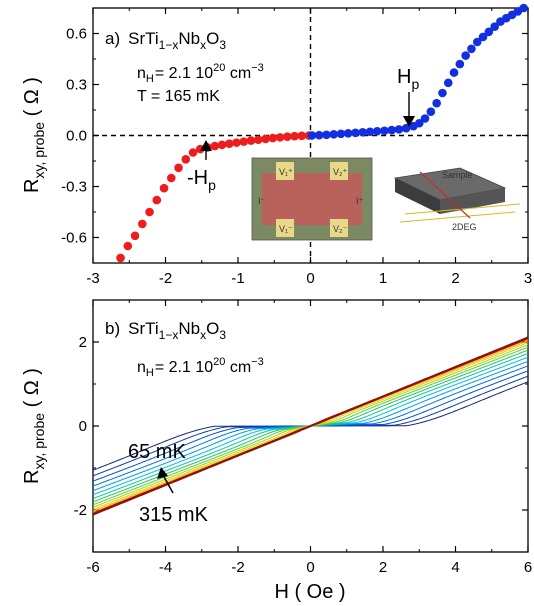 Image resolution: width=534 pixels, height=606 pixels. Describe the element at coordinates (174, 515) in the screenshot. I see `high-temperature-label: 315 mK` at that location.